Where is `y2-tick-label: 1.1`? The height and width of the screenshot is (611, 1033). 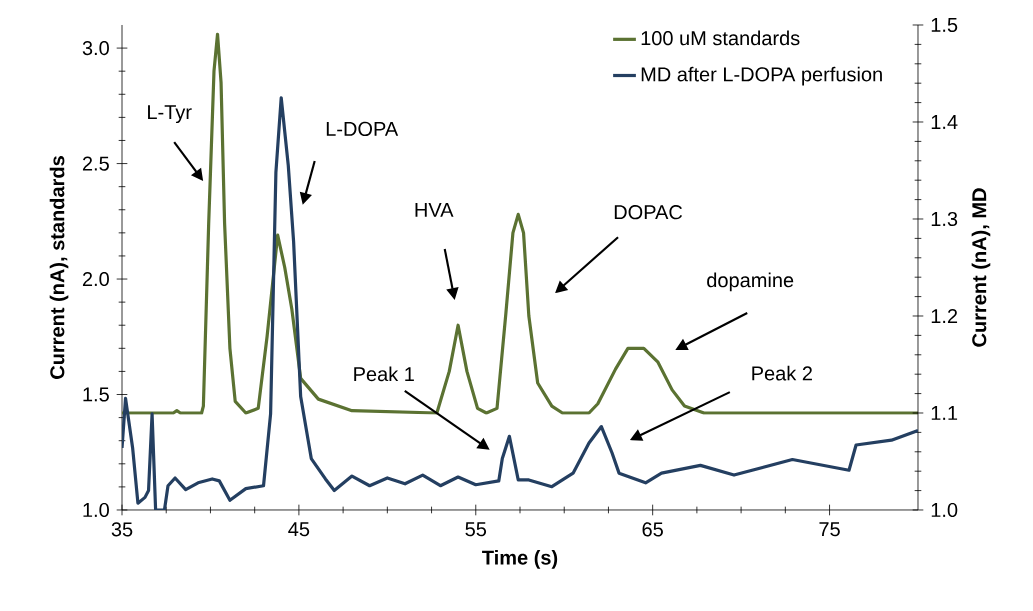
y2-tick-label: 1.1 is located at coordinates (944, 413).